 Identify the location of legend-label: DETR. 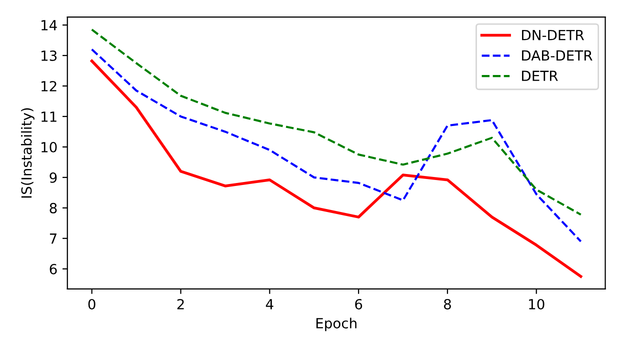
(540, 75).